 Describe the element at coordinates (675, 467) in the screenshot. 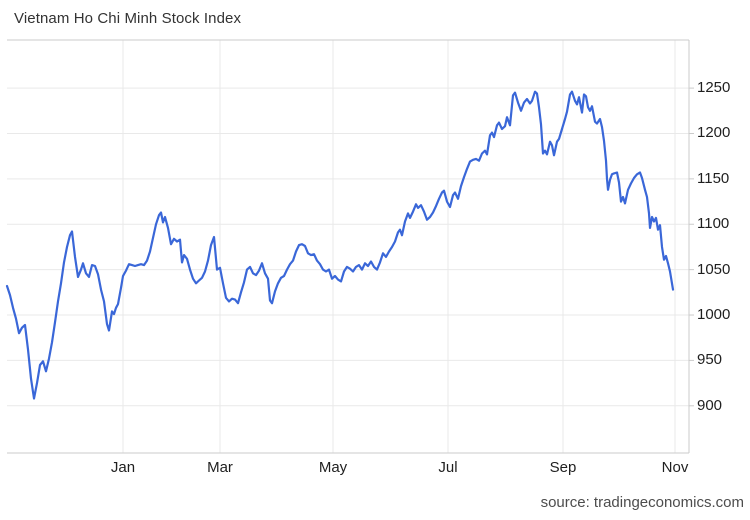

I see `x-axis-label: Nov` at that location.